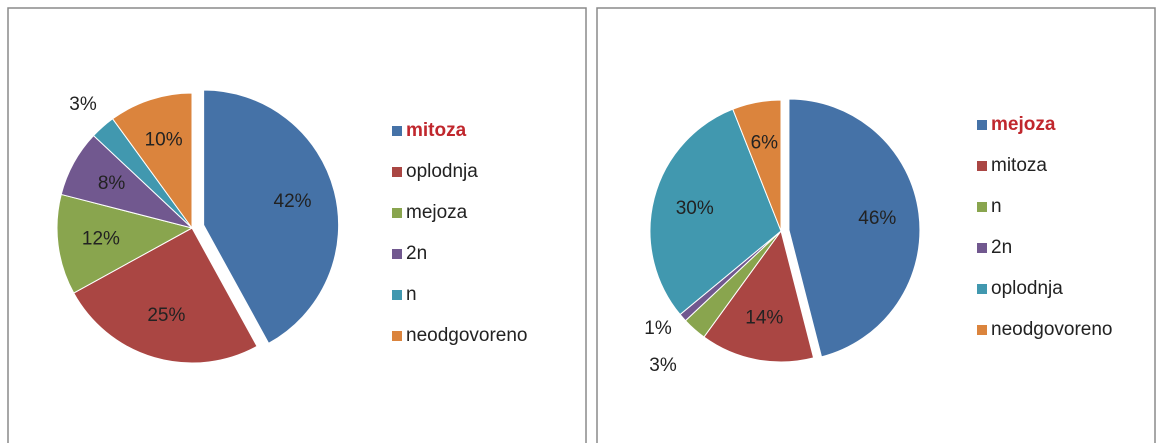  Describe the element at coordinates (658, 328) in the screenshot. I see `data-label: 1%` at that location.